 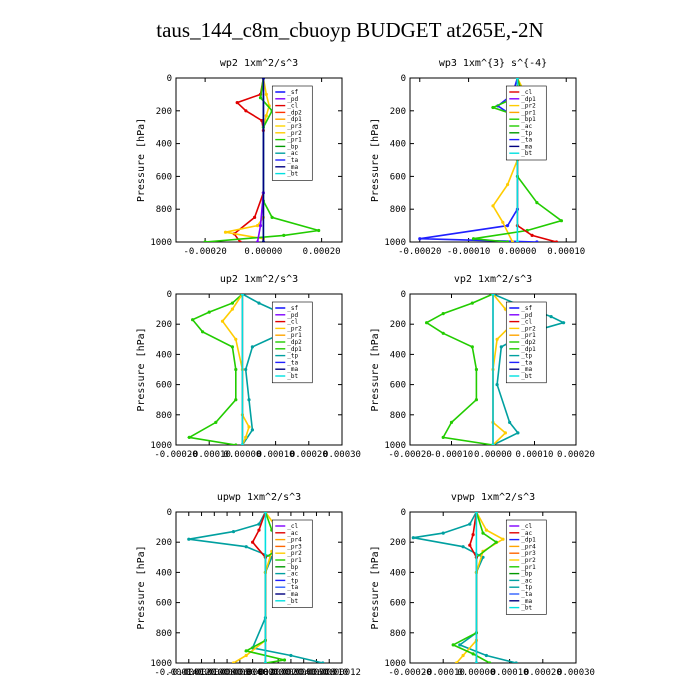 What do you see at coordinates (292, 146) in the screenshot?
I see `legend-entry: _bp` at bounding box center [292, 146].